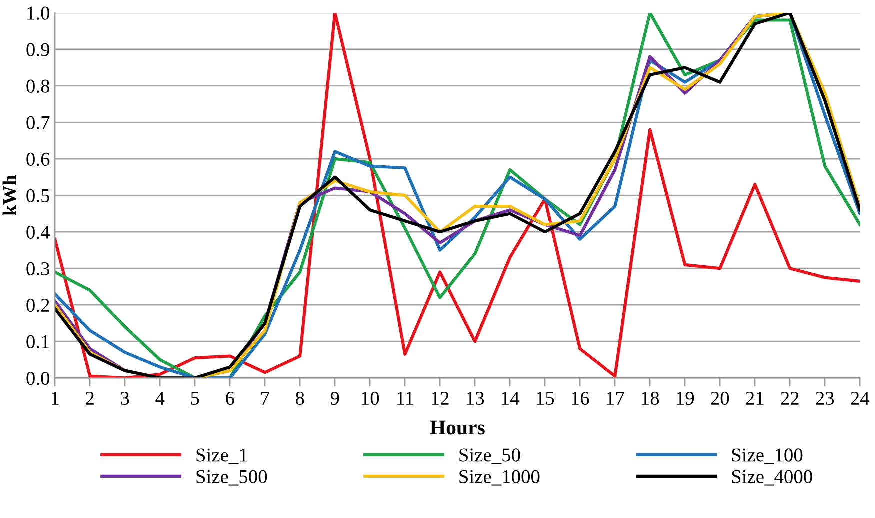  What do you see at coordinates (500, 478) in the screenshot?
I see `legend-label: Size_1000` at bounding box center [500, 478].